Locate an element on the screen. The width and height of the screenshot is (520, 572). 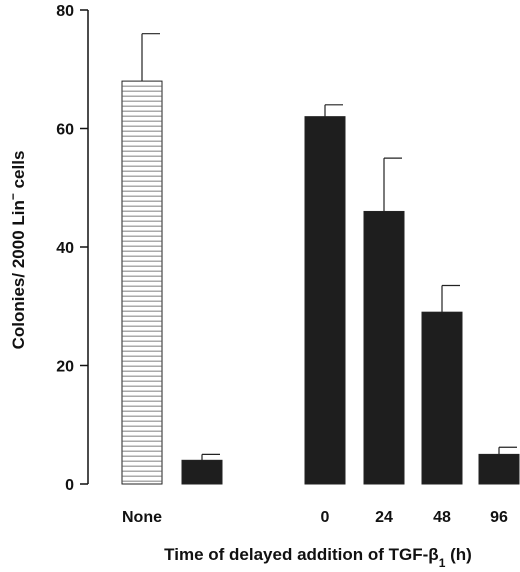
y-axis: 0 20 40 60 80 is located at coordinates (72, 248).